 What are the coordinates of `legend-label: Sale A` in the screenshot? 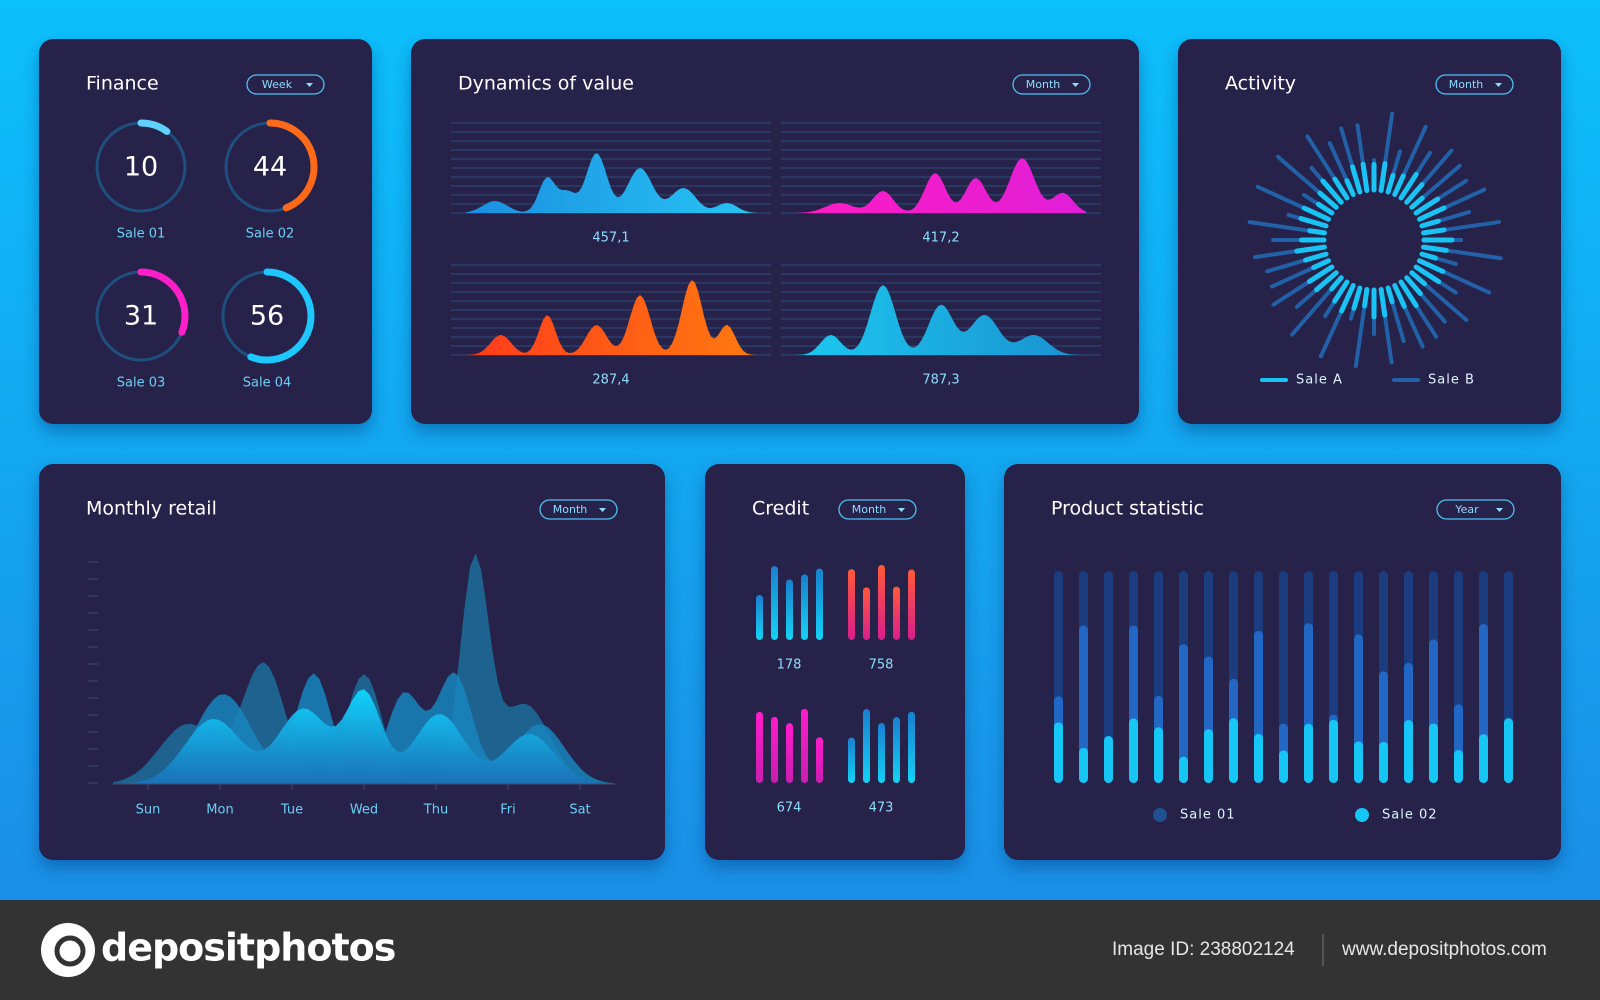 It's located at (1319, 380).